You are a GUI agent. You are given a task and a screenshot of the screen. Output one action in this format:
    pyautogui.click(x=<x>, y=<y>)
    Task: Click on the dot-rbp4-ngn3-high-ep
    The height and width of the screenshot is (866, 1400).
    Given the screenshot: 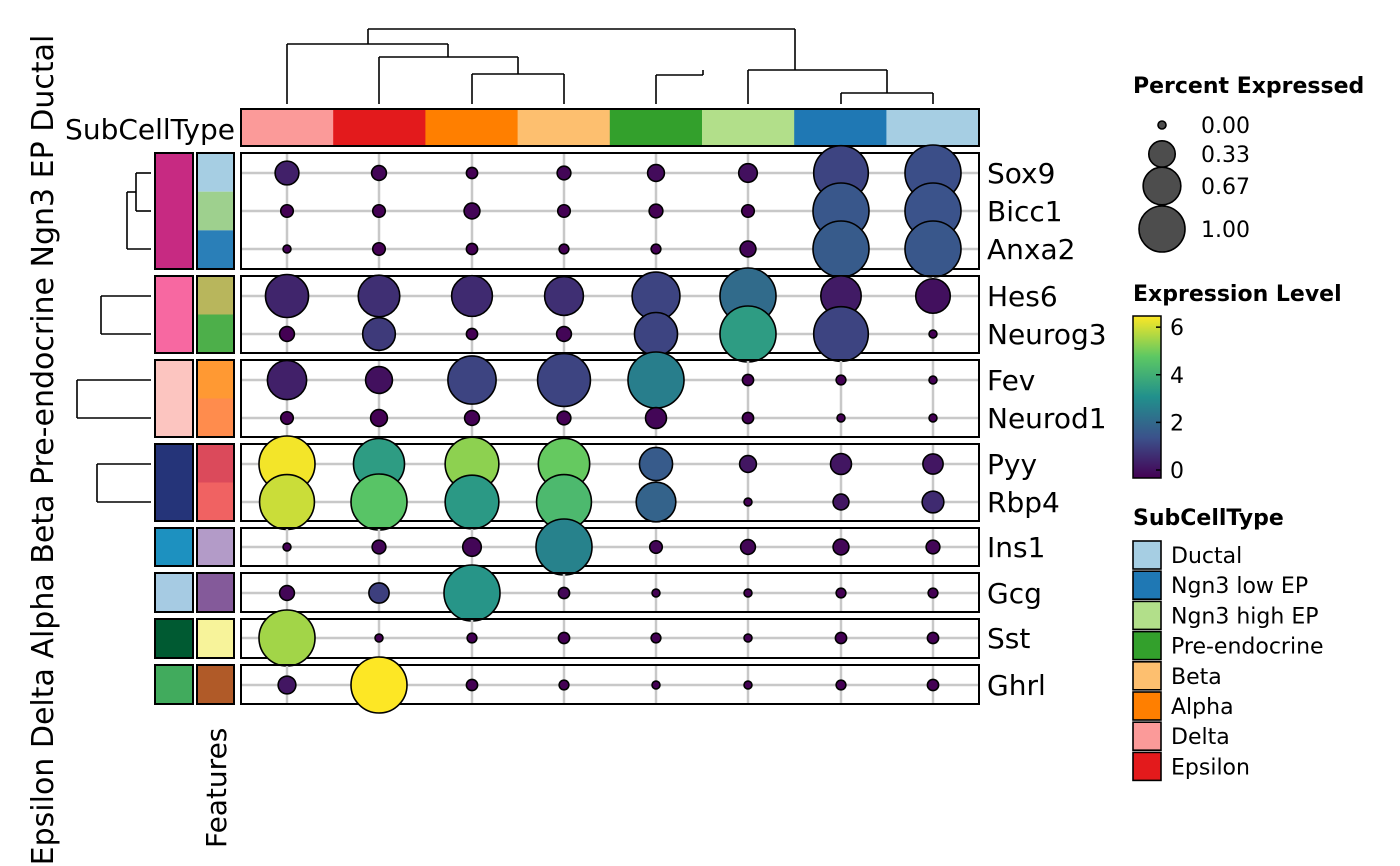 What is the action you would take?
    pyautogui.click(x=748, y=502)
    